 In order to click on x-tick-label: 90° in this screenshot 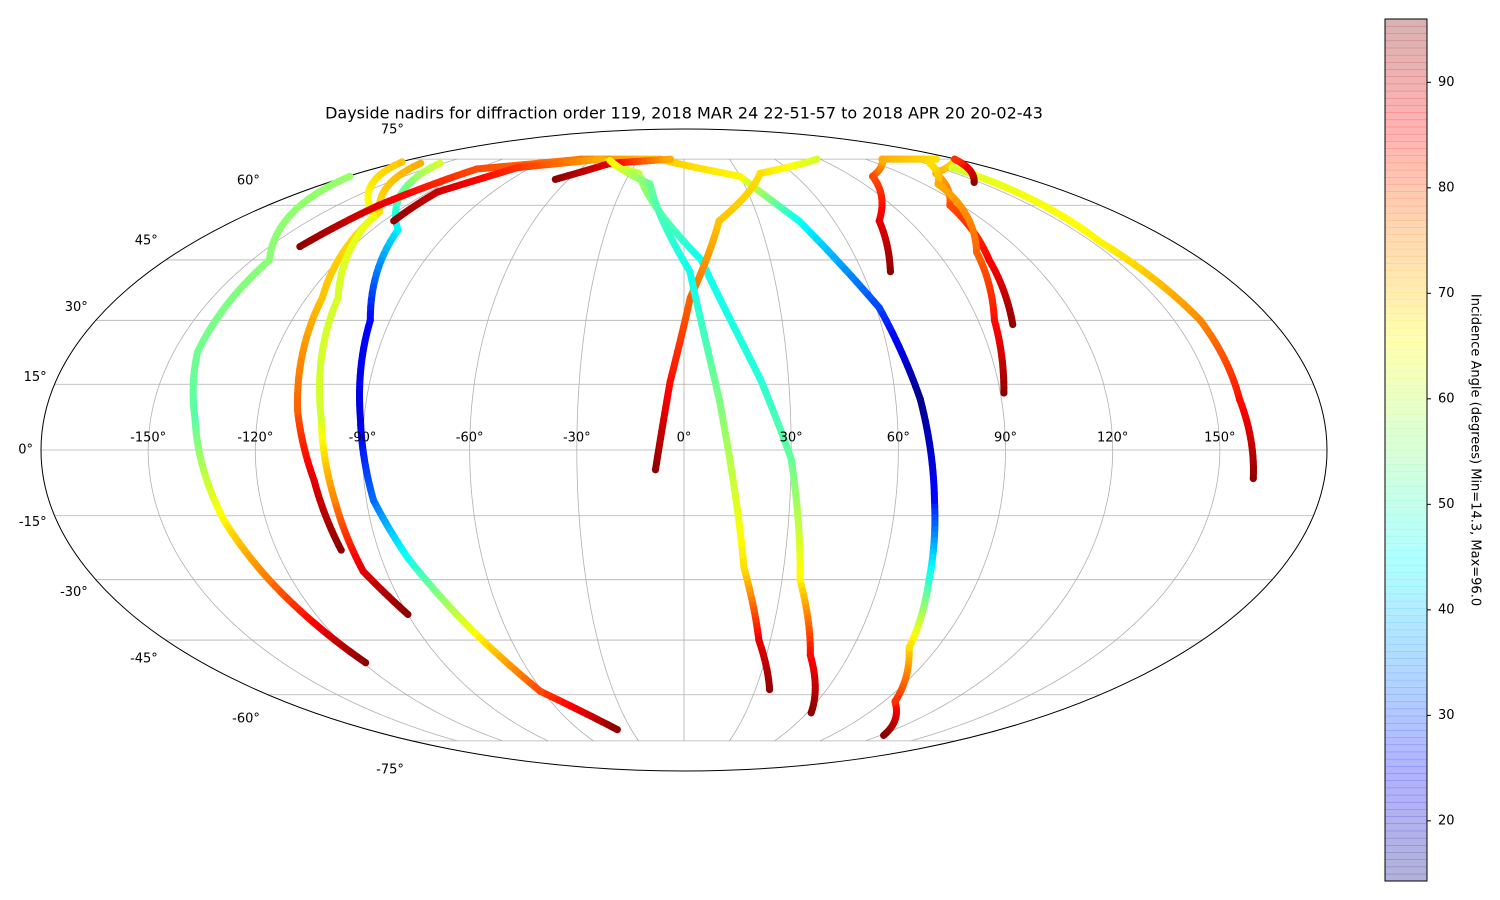, I will do `click(1005, 438)`.